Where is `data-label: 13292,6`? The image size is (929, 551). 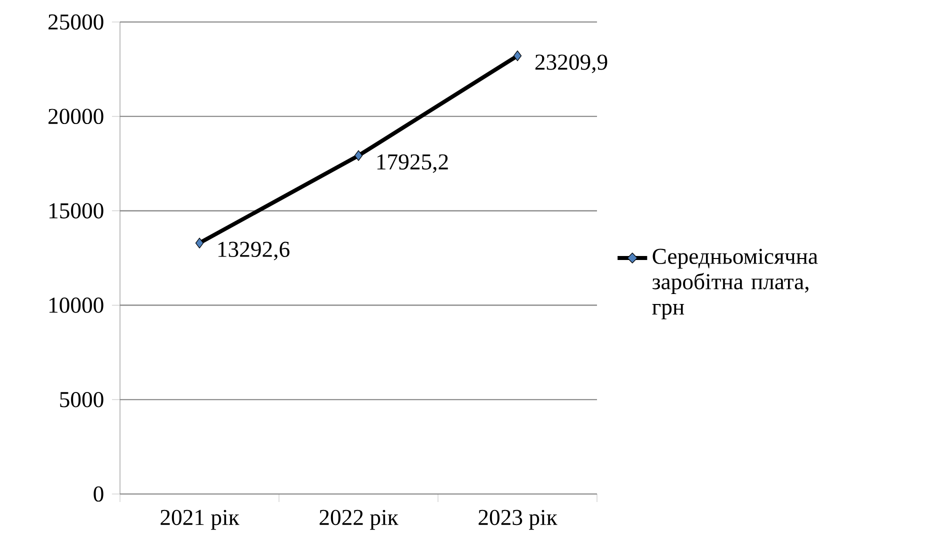 data-label: 13292,6 is located at coordinates (254, 251).